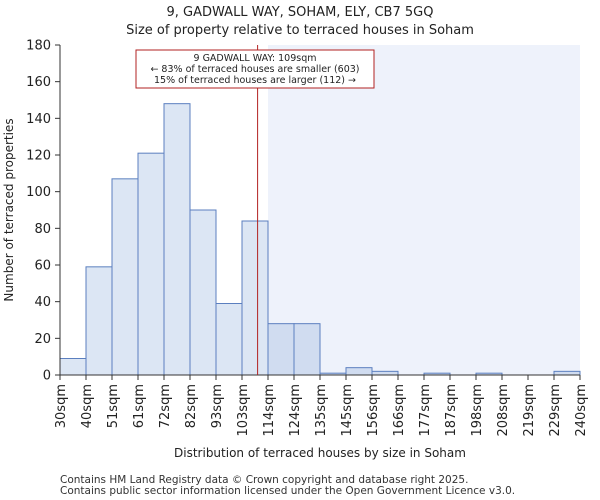 The height and width of the screenshot is (500, 600). Describe the element at coordinates (61, 406) in the screenshot. I see `x-tick-label: 30sqm` at that location.